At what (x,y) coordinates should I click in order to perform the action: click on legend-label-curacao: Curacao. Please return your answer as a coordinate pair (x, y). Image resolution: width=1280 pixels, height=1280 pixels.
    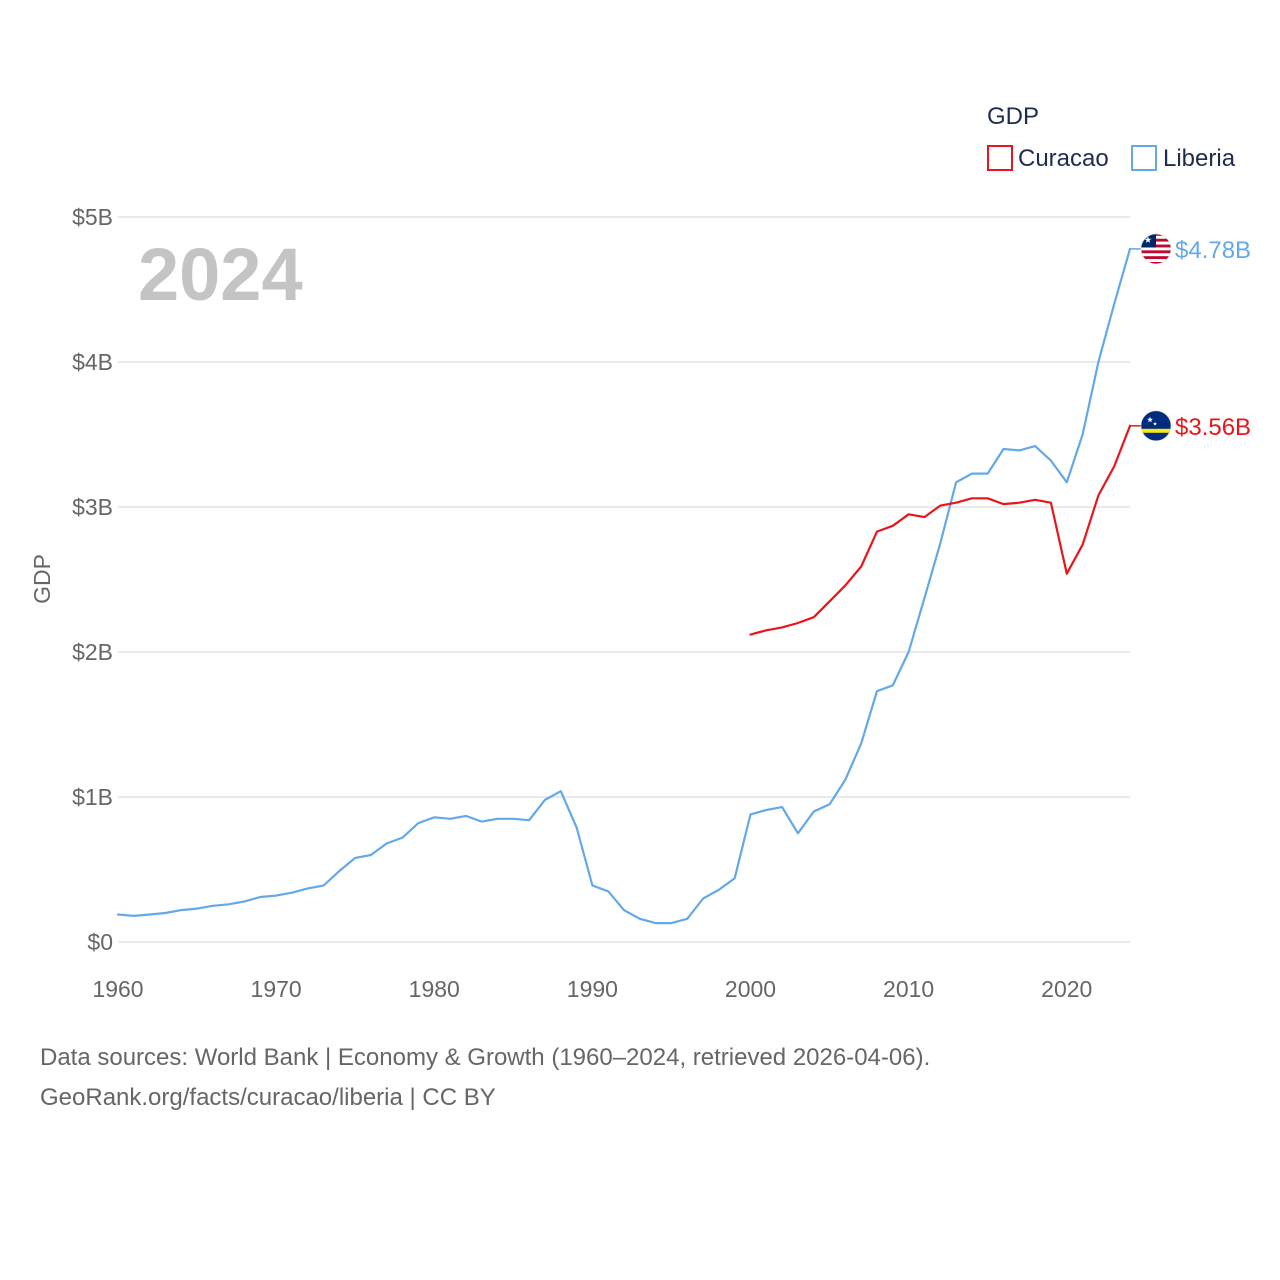
    Looking at the image, I should click on (1063, 158).